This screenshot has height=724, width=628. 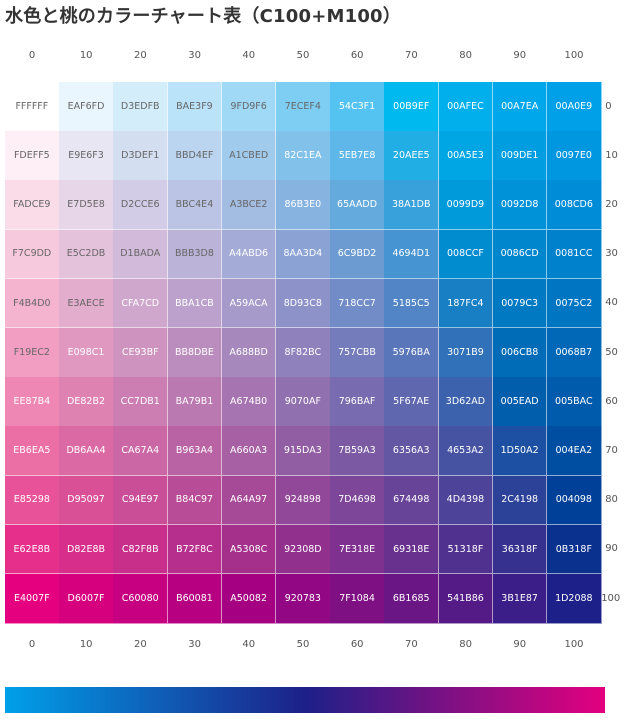 I want to click on color-cell: 796BAF, so click(x=357, y=402).